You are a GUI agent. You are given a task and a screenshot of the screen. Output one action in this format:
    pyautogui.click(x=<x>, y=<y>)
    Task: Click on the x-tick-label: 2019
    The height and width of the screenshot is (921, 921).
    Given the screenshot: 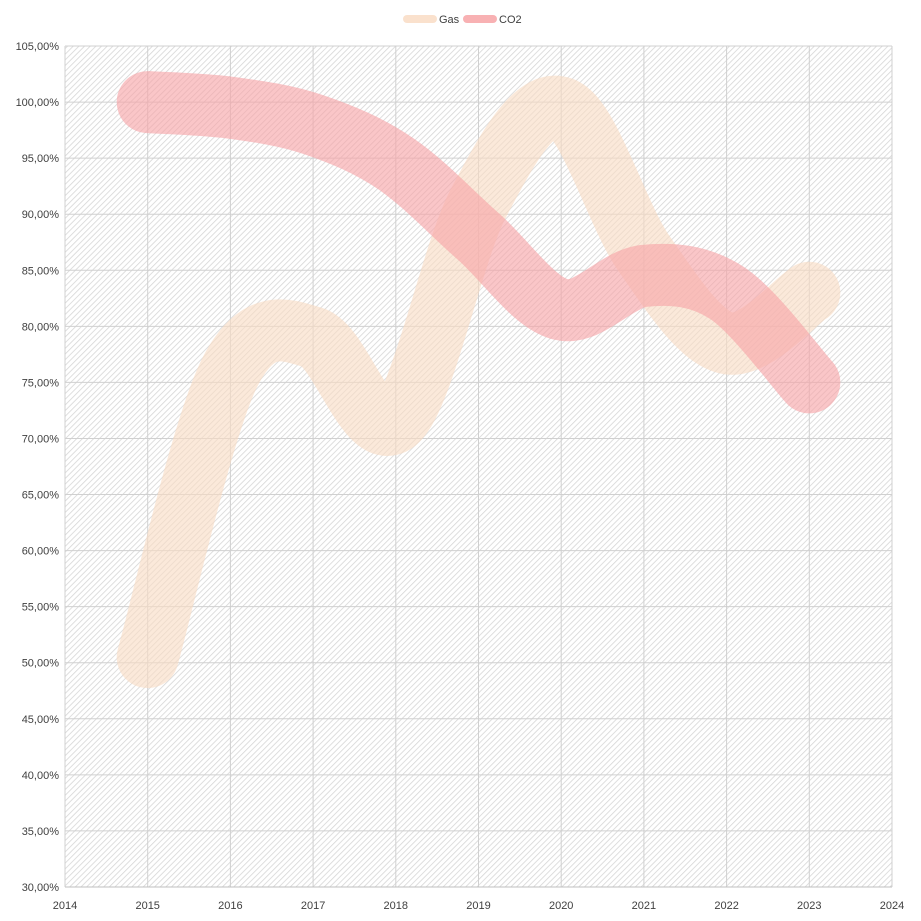 What is the action you would take?
    pyautogui.click(x=478, y=906)
    